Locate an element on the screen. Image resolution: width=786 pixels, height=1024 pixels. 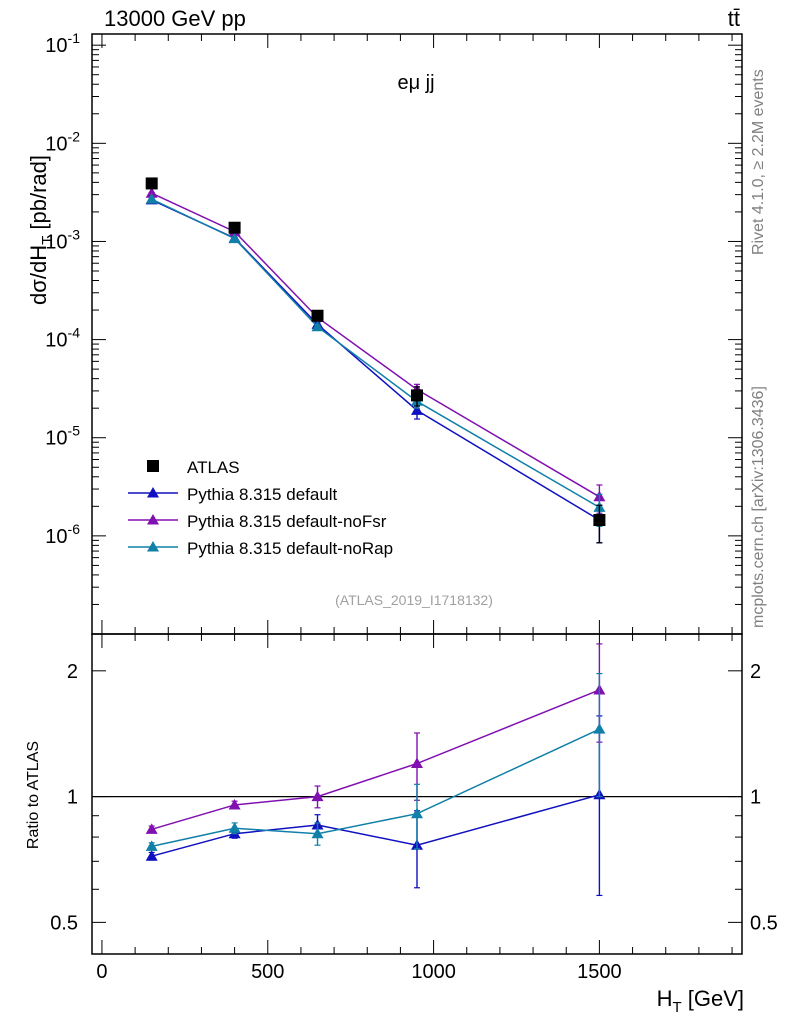
legend-label: Pythia 8.315 default-noRap is located at coordinates (290, 548).